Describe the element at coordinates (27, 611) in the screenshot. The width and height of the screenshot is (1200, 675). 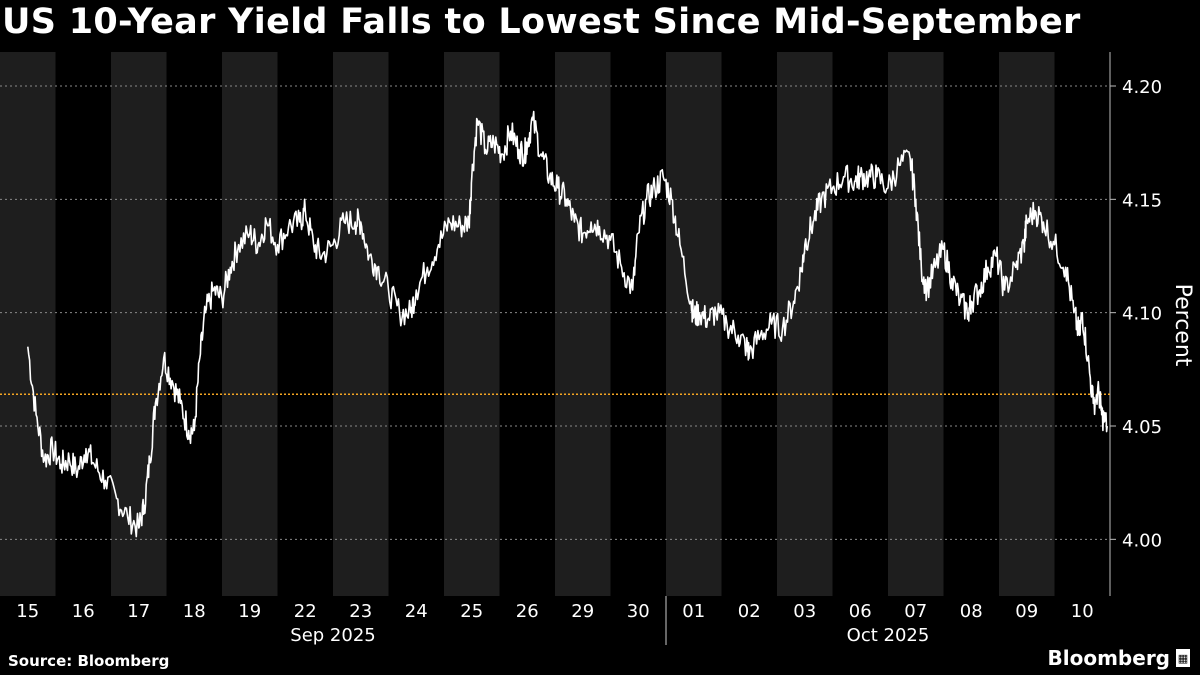
I see `x-tick-label: 15` at that location.